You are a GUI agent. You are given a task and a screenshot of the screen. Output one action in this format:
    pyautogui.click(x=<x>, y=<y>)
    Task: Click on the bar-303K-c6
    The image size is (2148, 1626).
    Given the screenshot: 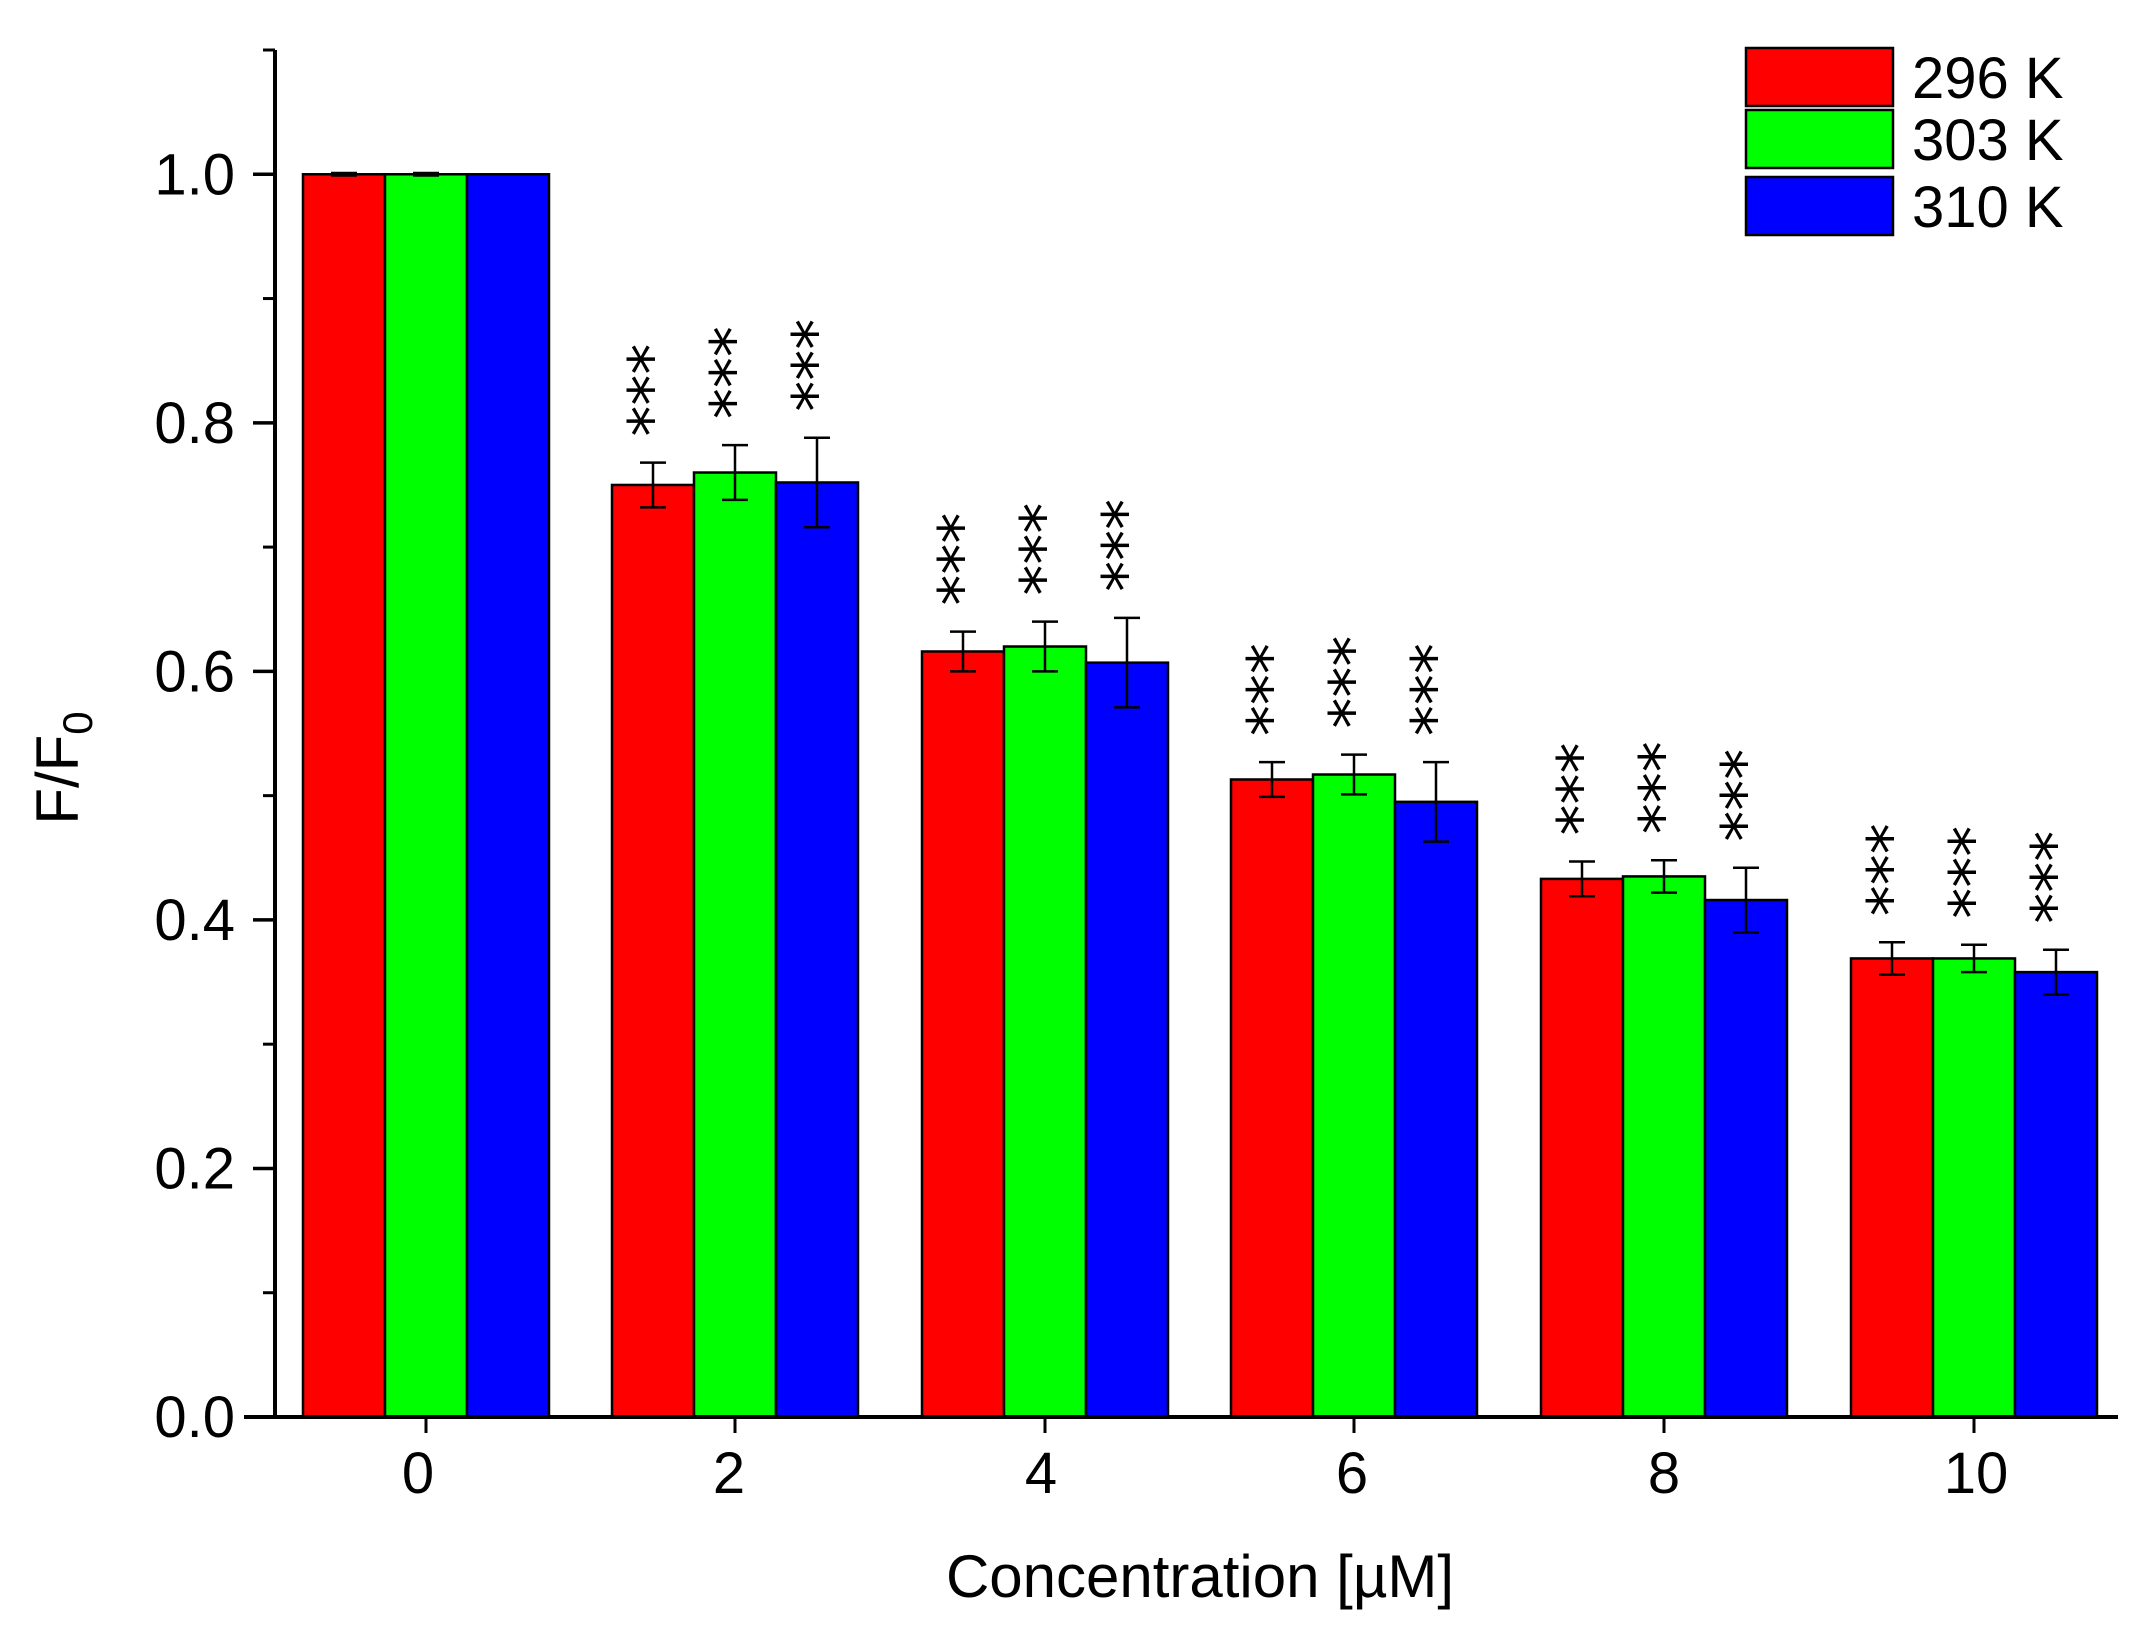 What is the action you would take?
    pyautogui.click(x=1354, y=1096)
    